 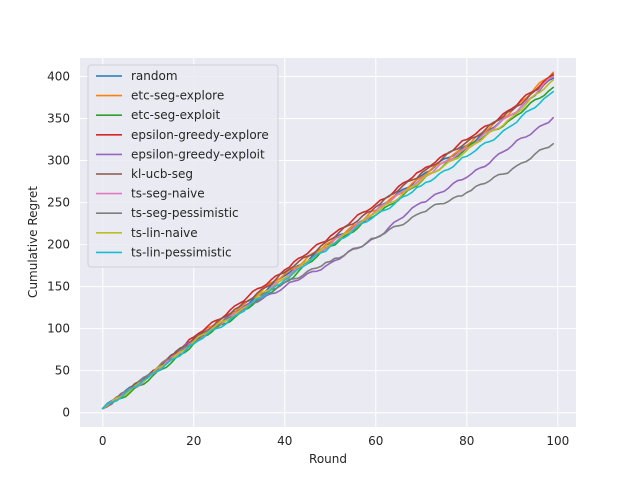 I want to click on y-tick-label: 0, so click(x=66, y=413).